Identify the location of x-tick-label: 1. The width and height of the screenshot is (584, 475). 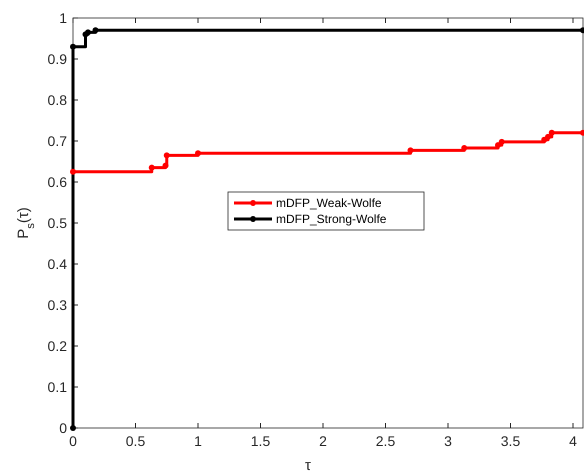
(198, 441).